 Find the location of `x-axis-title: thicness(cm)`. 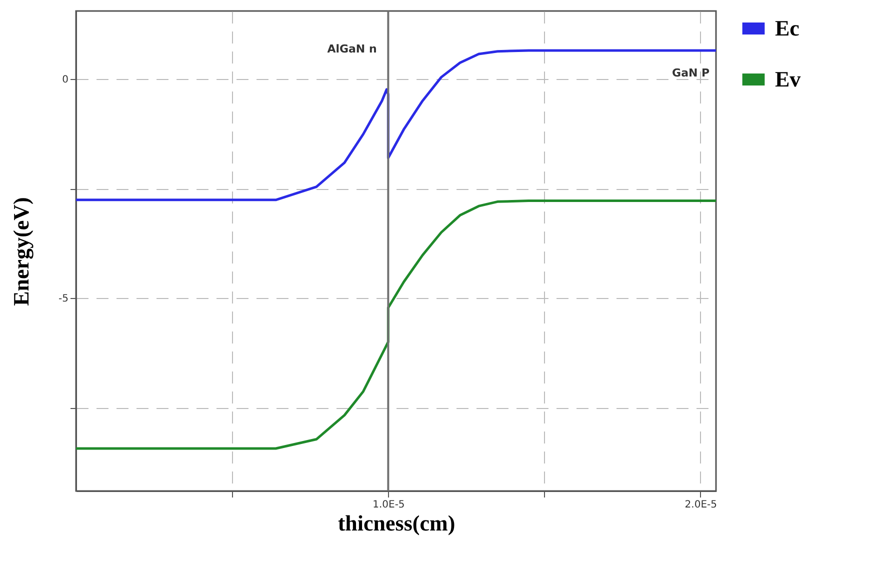

x-axis-title: thicness(cm) is located at coordinates (397, 523).